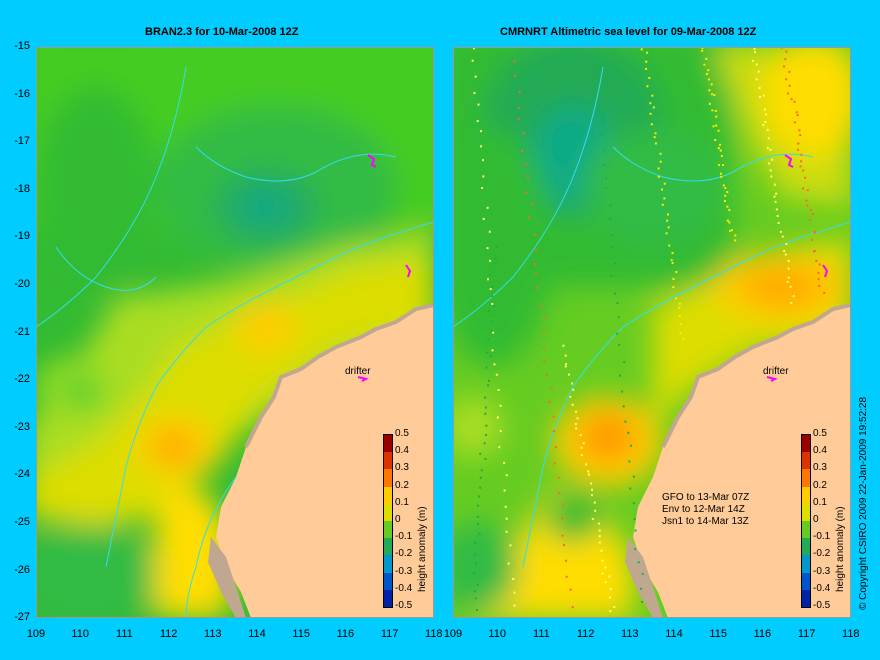 The height and width of the screenshot is (660, 880). What do you see at coordinates (820, 433) in the screenshot?
I see `colorbar-tick-label: 0.5` at bounding box center [820, 433].